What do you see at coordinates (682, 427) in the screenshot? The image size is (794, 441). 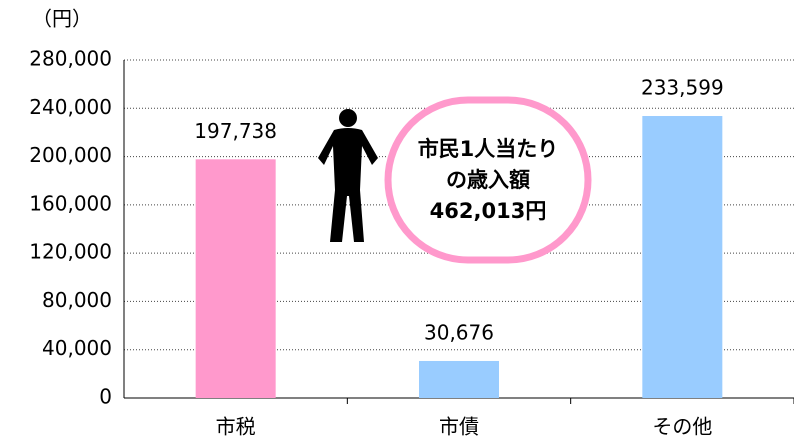 I see `x-tick-label: その他` at bounding box center [682, 427].